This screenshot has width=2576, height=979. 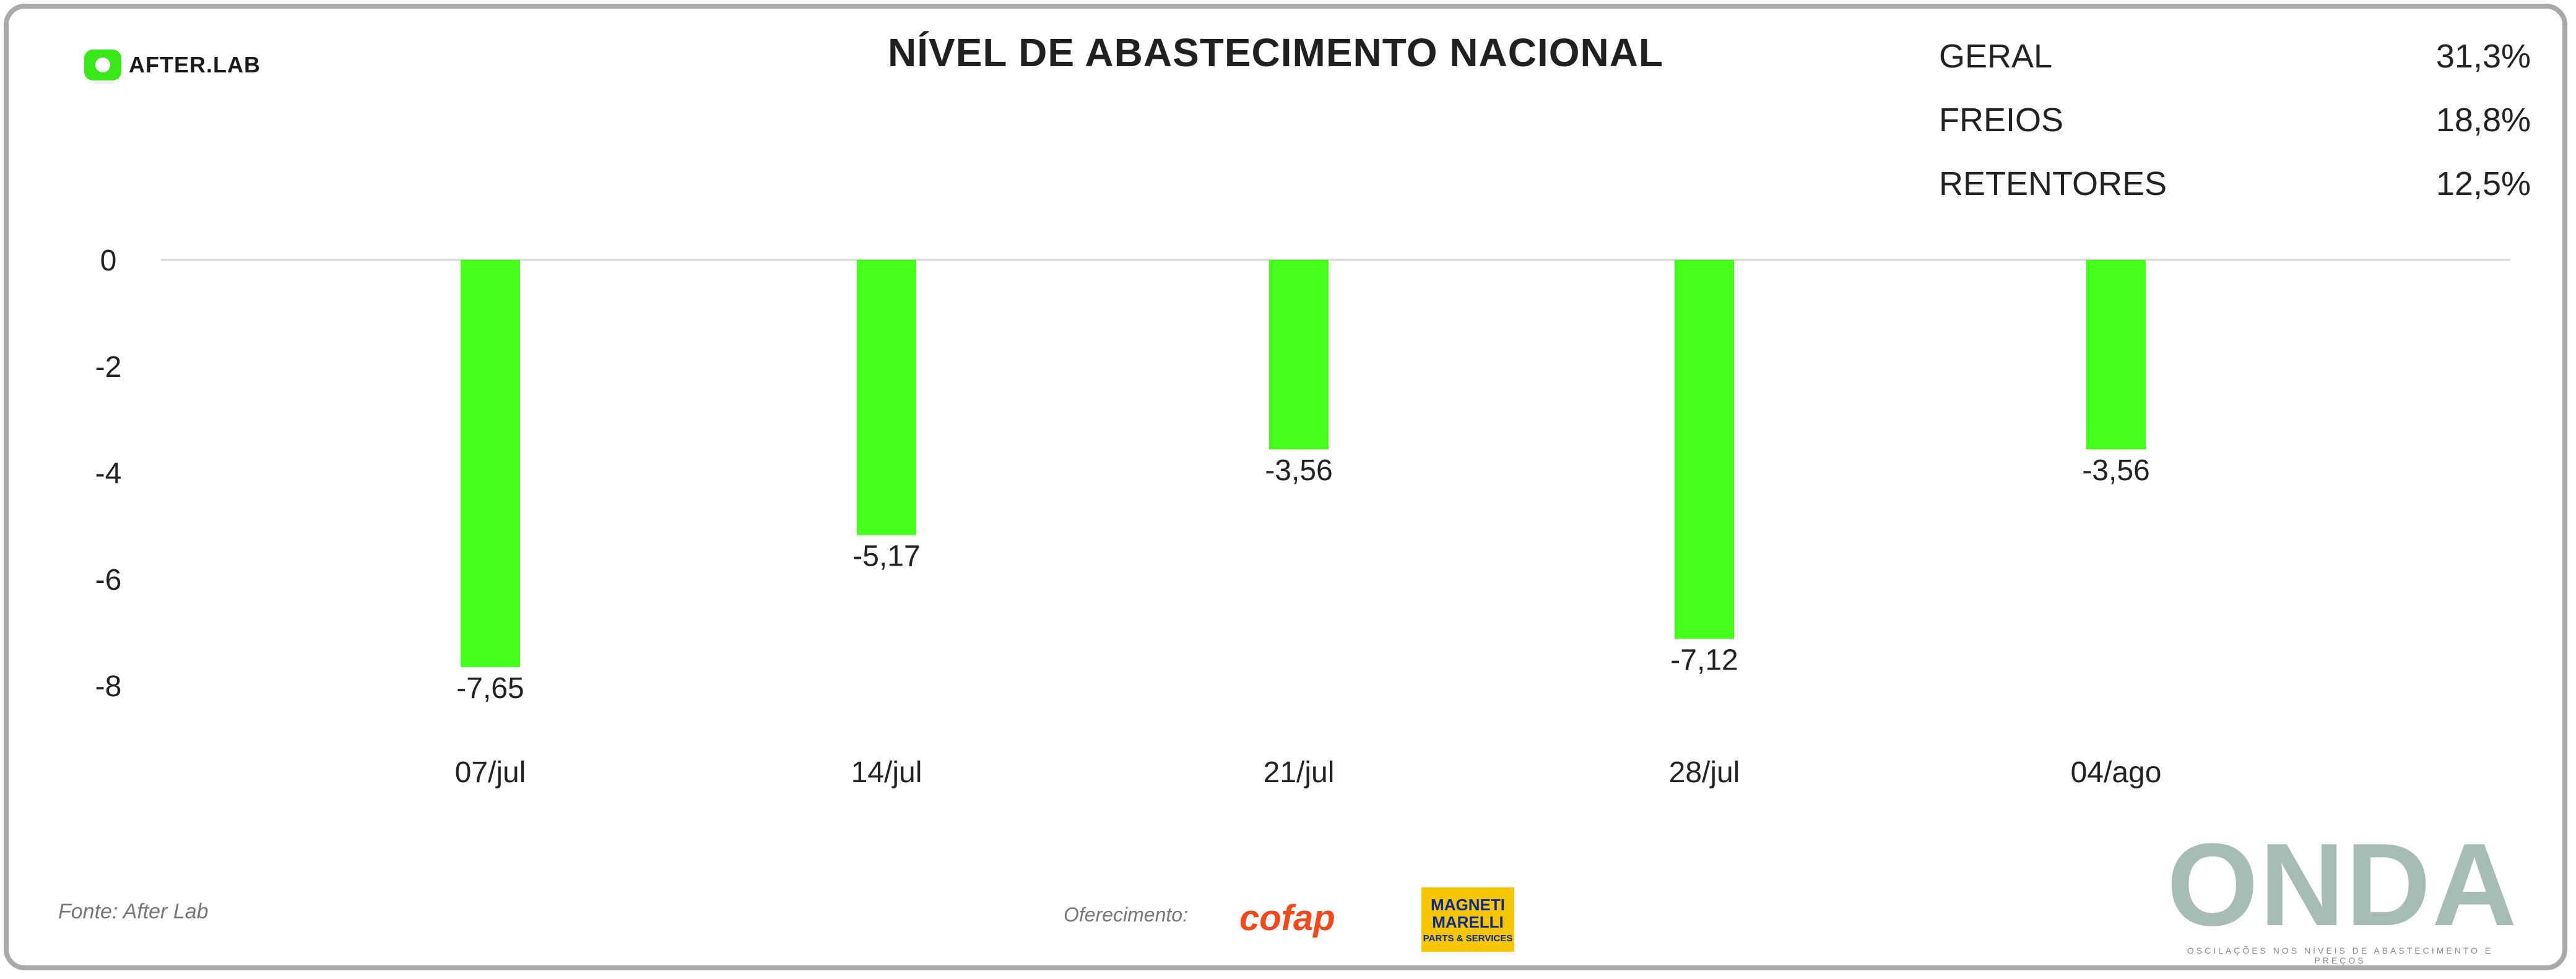 What do you see at coordinates (108, 367) in the screenshot?
I see `y-tick-label: -2` at bounding box center [108, 367].